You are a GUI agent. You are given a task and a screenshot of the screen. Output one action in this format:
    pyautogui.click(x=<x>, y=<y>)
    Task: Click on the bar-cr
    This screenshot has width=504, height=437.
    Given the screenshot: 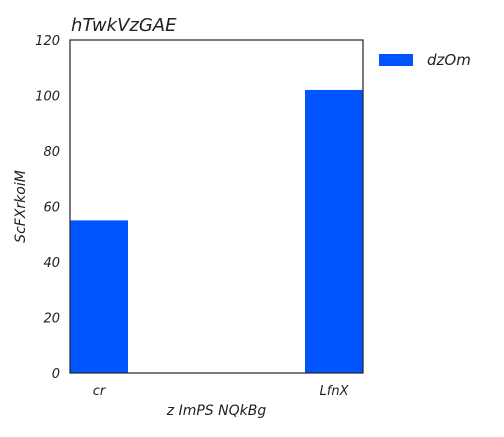 What is the action you would take?
    pyautogui.click(x=99, y=296)
    